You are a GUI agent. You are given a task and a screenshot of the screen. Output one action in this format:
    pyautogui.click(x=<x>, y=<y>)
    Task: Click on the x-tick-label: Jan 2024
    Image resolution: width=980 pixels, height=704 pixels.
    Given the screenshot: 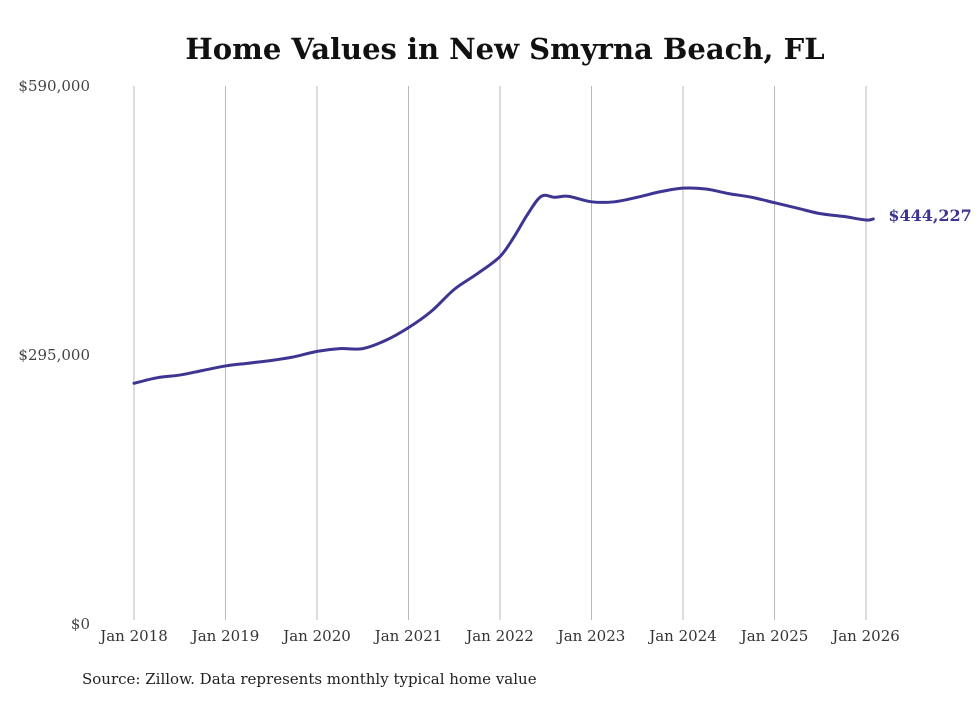 What is the action you would take?
    pyautogui.click(x=682, y=636)
    